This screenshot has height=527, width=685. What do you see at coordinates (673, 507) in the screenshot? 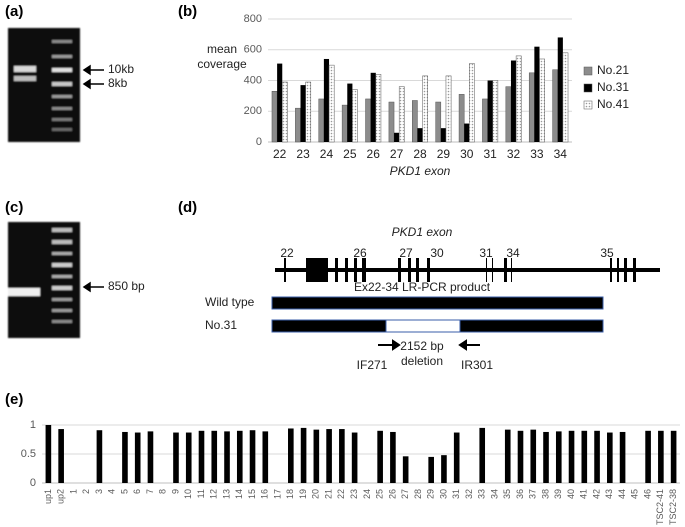
I see `x-tick-label: TSC2-38` at bounding box center [673, 507].